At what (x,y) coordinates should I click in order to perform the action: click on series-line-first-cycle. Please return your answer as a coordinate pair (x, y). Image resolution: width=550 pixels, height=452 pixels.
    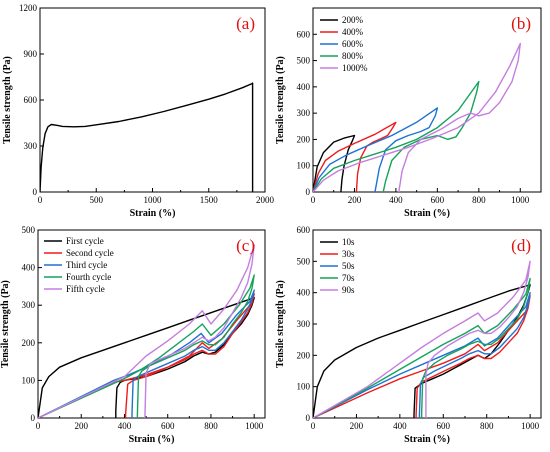
    Looking at the image, I should click on (146, 357).